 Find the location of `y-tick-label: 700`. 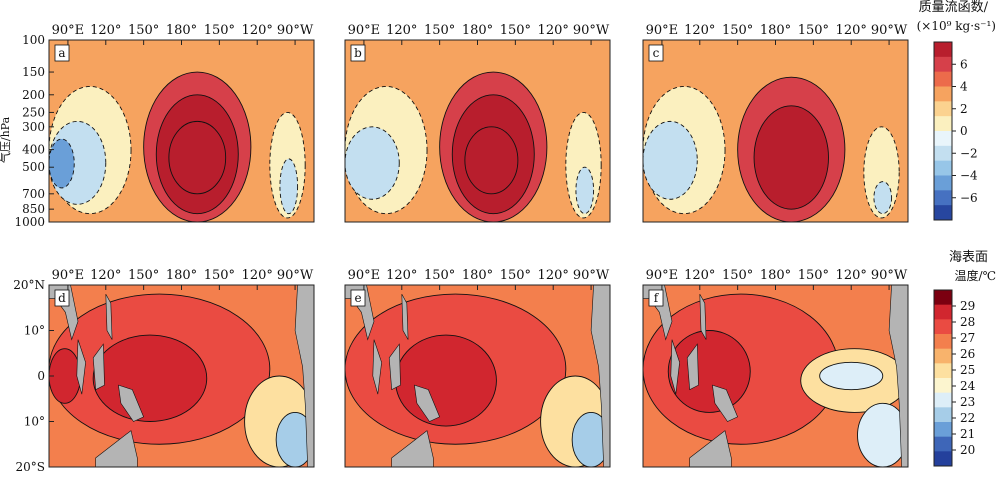

y-tick-label: 700 is located at coordinates (33, 194).